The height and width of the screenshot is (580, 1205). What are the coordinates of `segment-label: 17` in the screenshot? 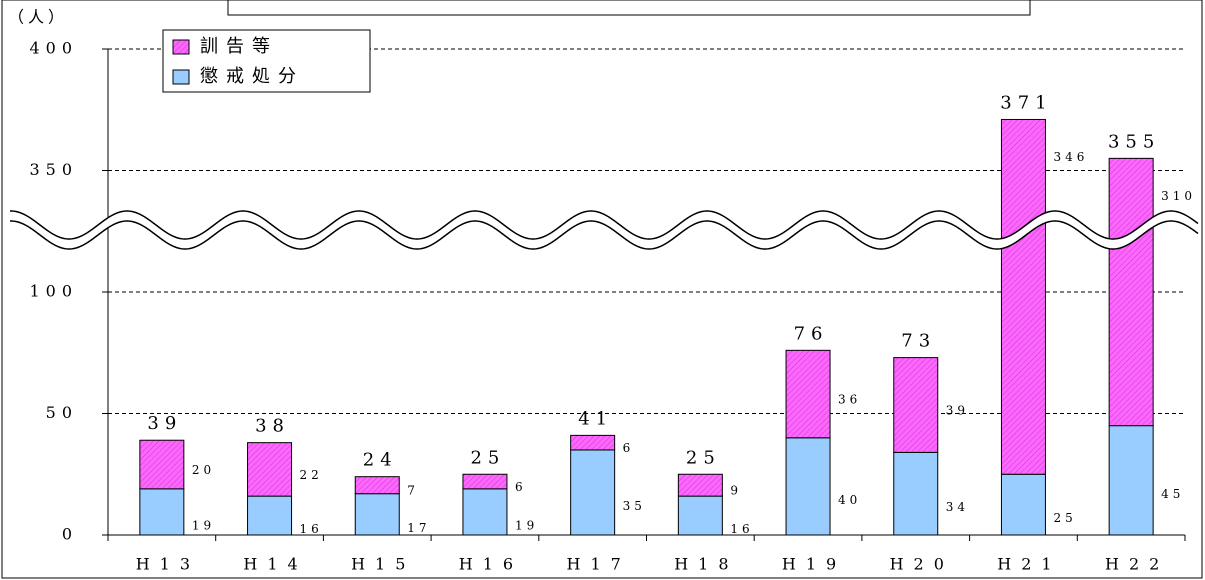 It's located at (418, 528).